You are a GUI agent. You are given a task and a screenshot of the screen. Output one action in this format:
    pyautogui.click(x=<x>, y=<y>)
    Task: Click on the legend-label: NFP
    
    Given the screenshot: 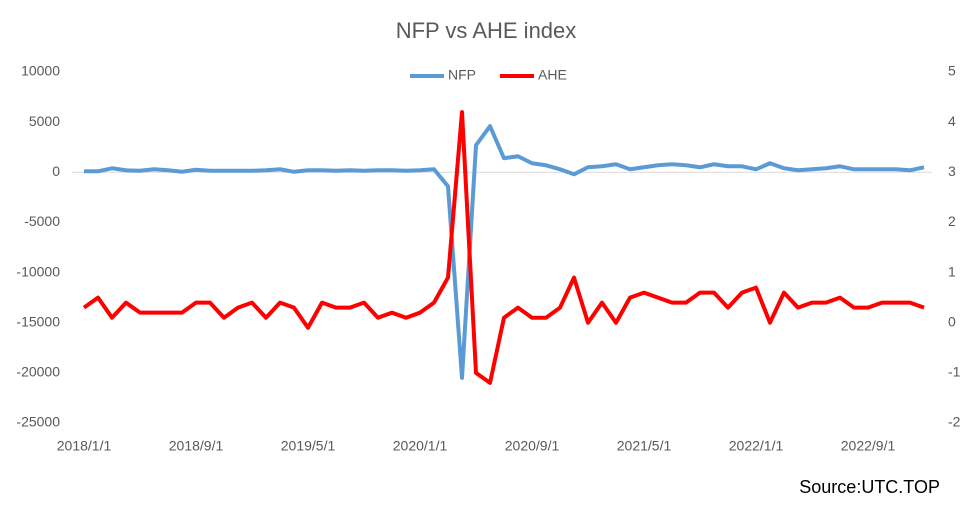 What is the action you would take?
    pyautogui.click(x=462, y=75)
    